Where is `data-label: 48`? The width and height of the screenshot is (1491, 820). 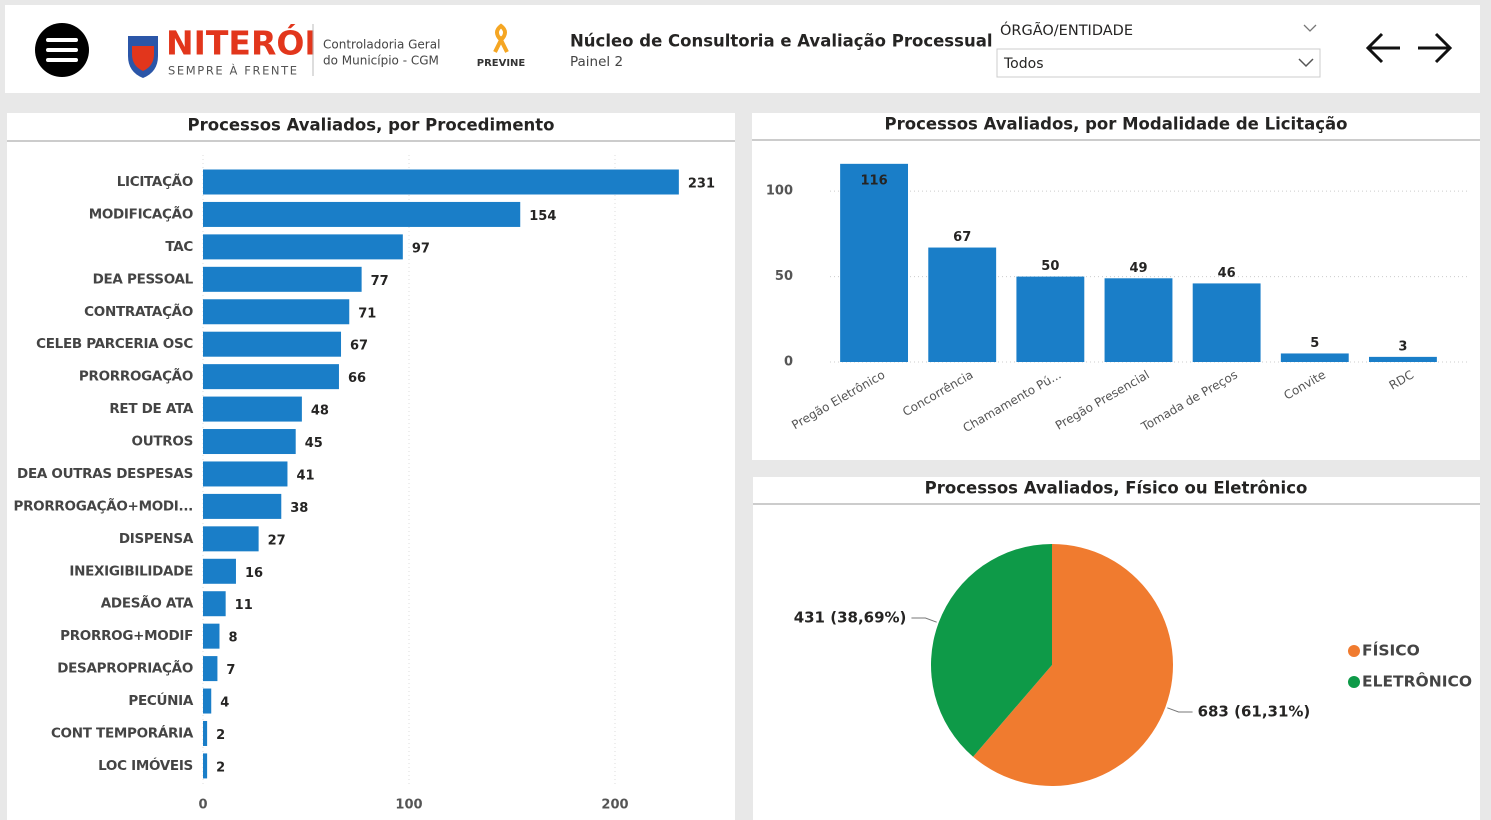 data-label: 48 is located at coordinates (320, 411).